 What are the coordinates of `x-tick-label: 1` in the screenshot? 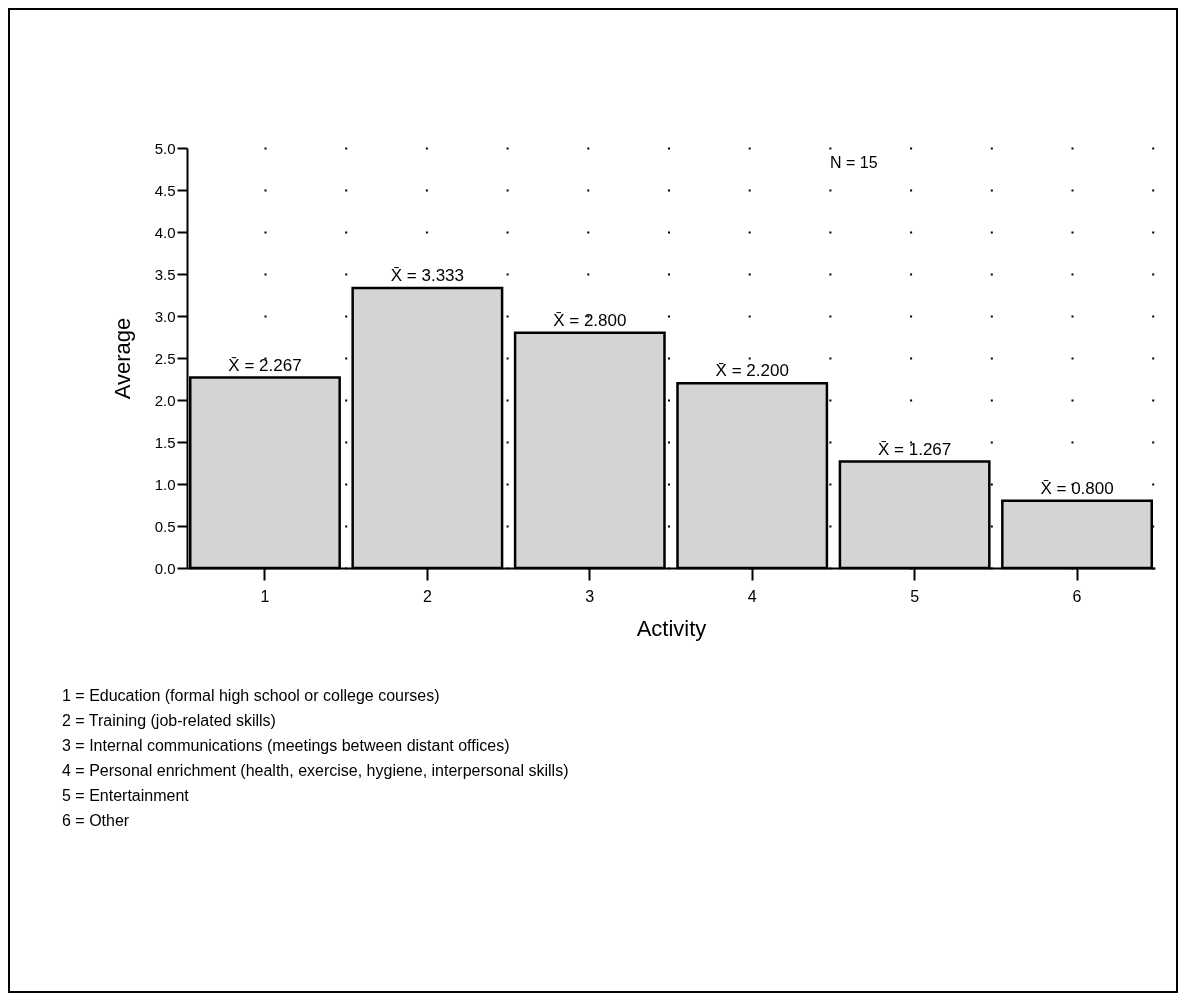 It's located at (265, 596).